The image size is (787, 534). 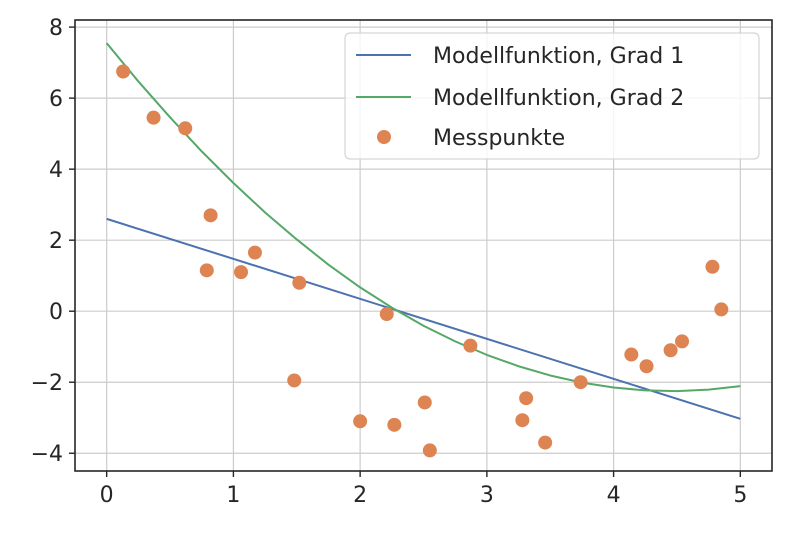 What do you see at coordinates (56, 241) in the screenshot?
I see `y-tick-label: 2` at bounding box center [56, 241].